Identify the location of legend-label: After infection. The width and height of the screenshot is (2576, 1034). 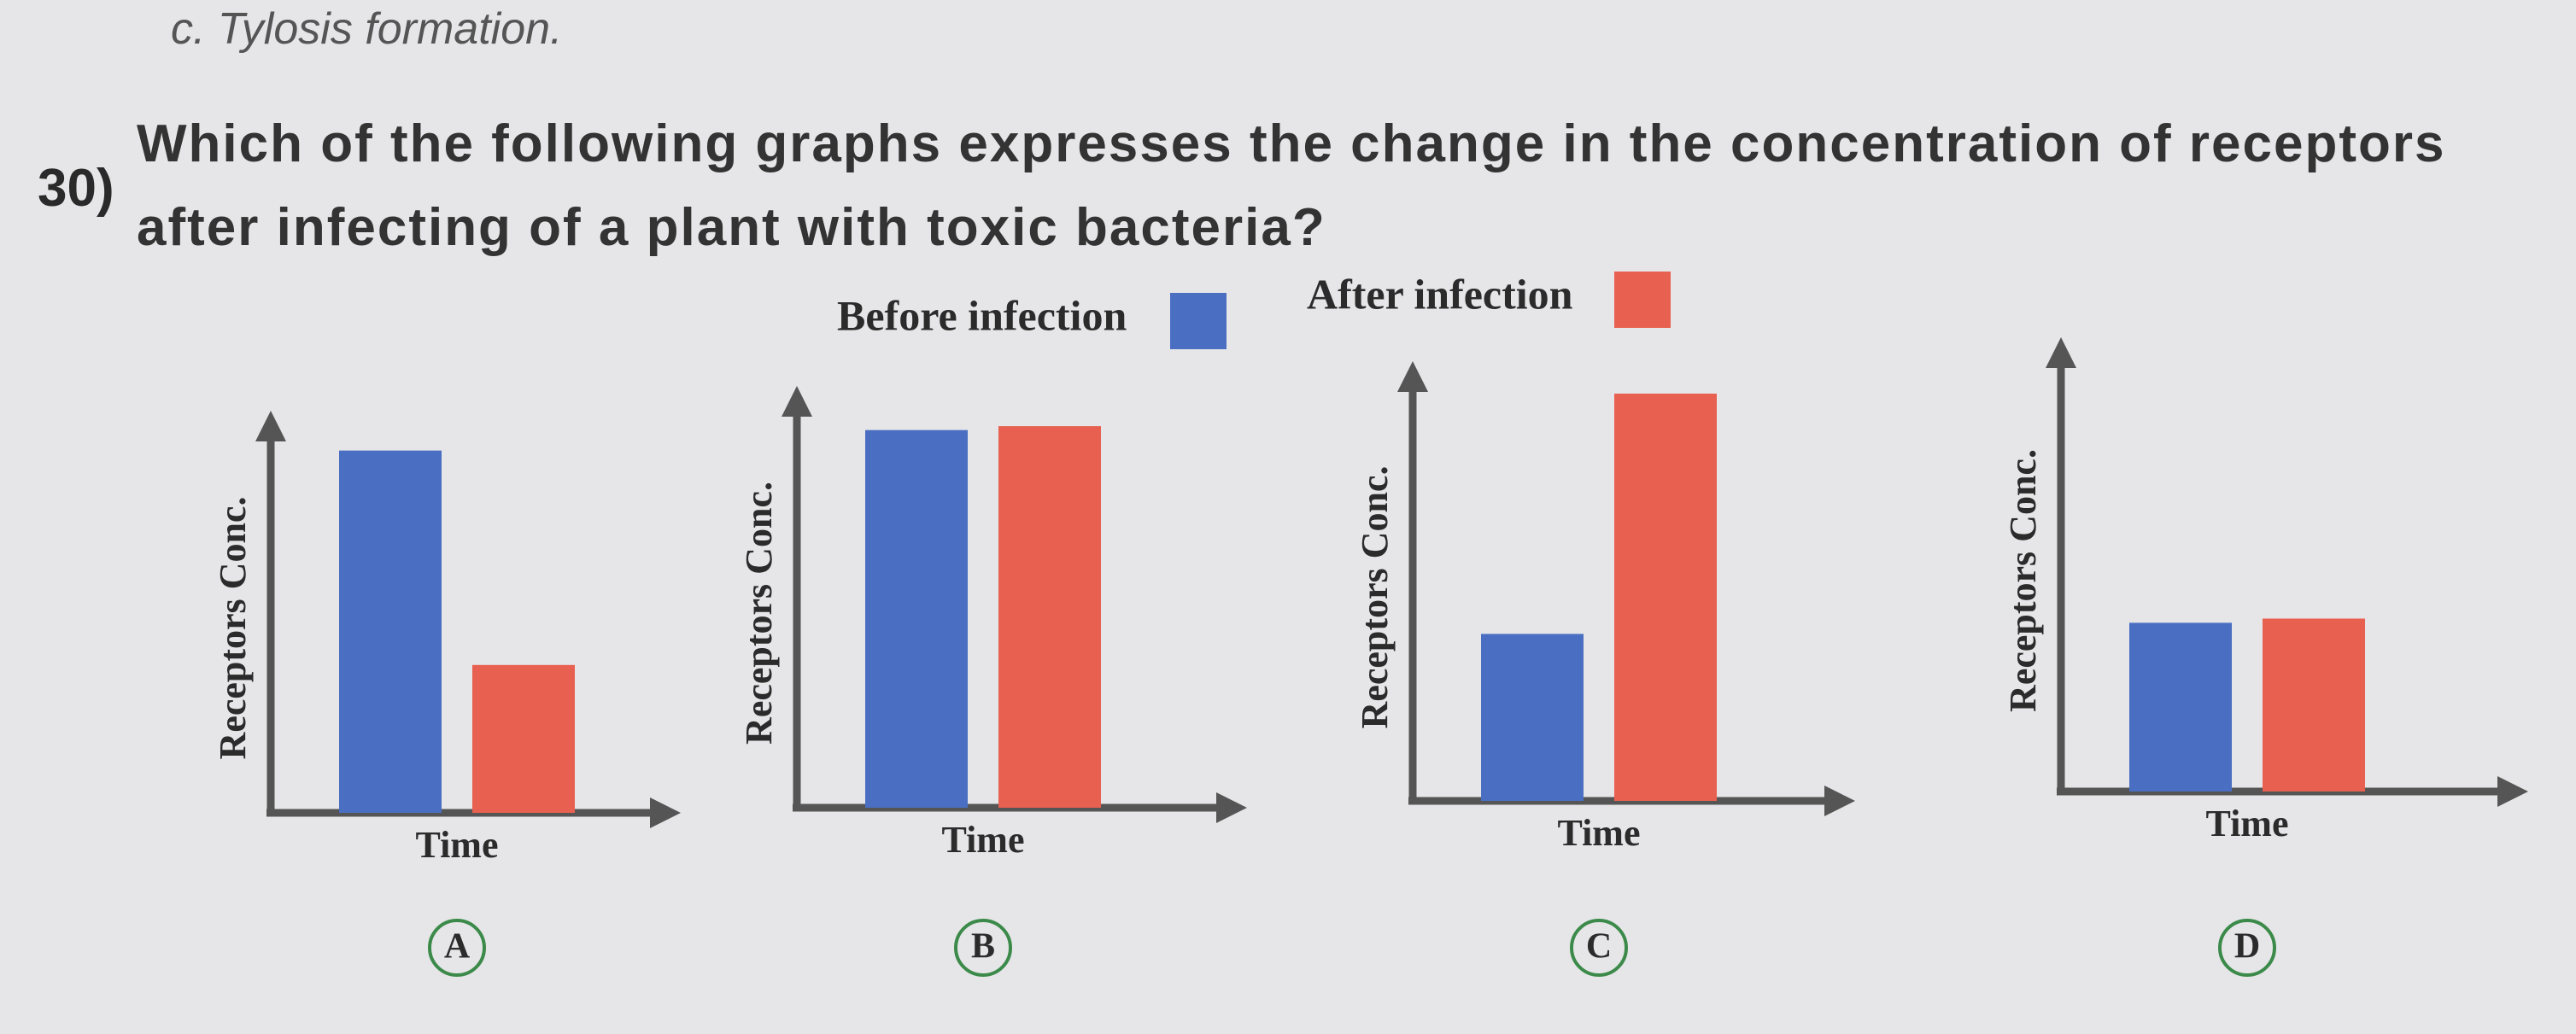
(1440, 294).